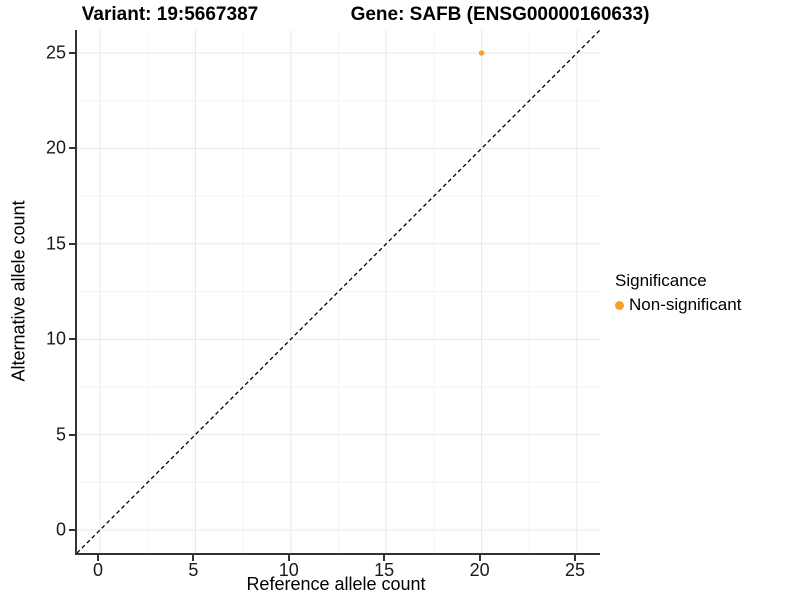 The width and height of the screenshot is (800, 600). Describe the element at coordinates (619, 305) in the screenshot. I see `legend-point-icon` at that location.